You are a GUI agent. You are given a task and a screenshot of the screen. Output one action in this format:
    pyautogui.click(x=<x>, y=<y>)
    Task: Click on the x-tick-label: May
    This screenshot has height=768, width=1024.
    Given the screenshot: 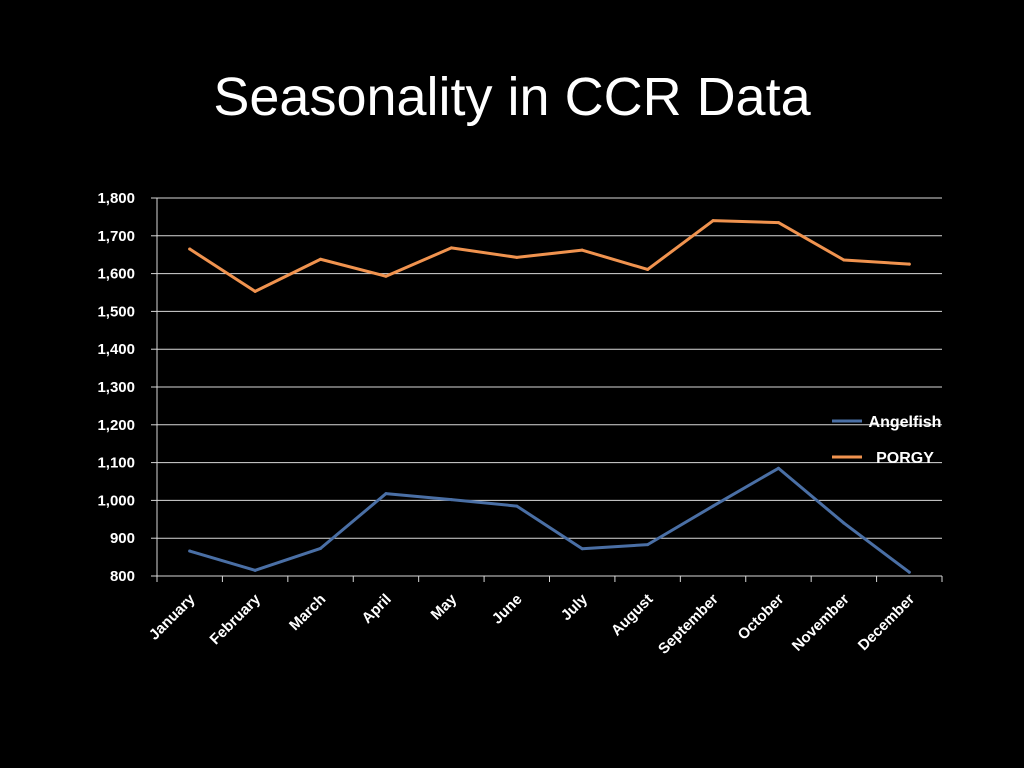 What is the action you would take?
    pyautogui.click(x=444, y=606)
    